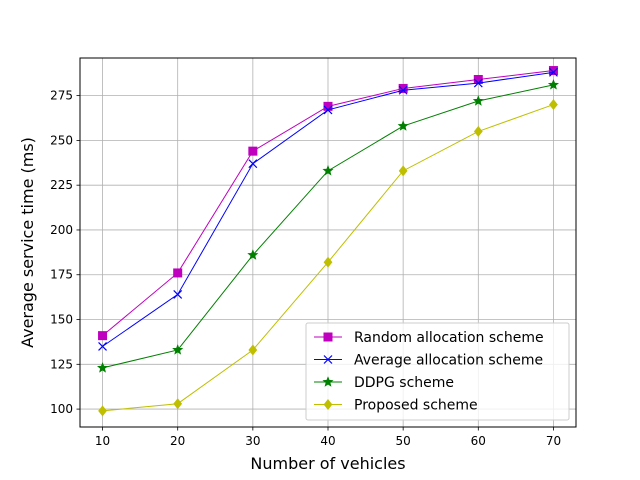  Describe the element at coordinates (327, 441) in the screenshot. I see `x-tick-label: 40` at that location.